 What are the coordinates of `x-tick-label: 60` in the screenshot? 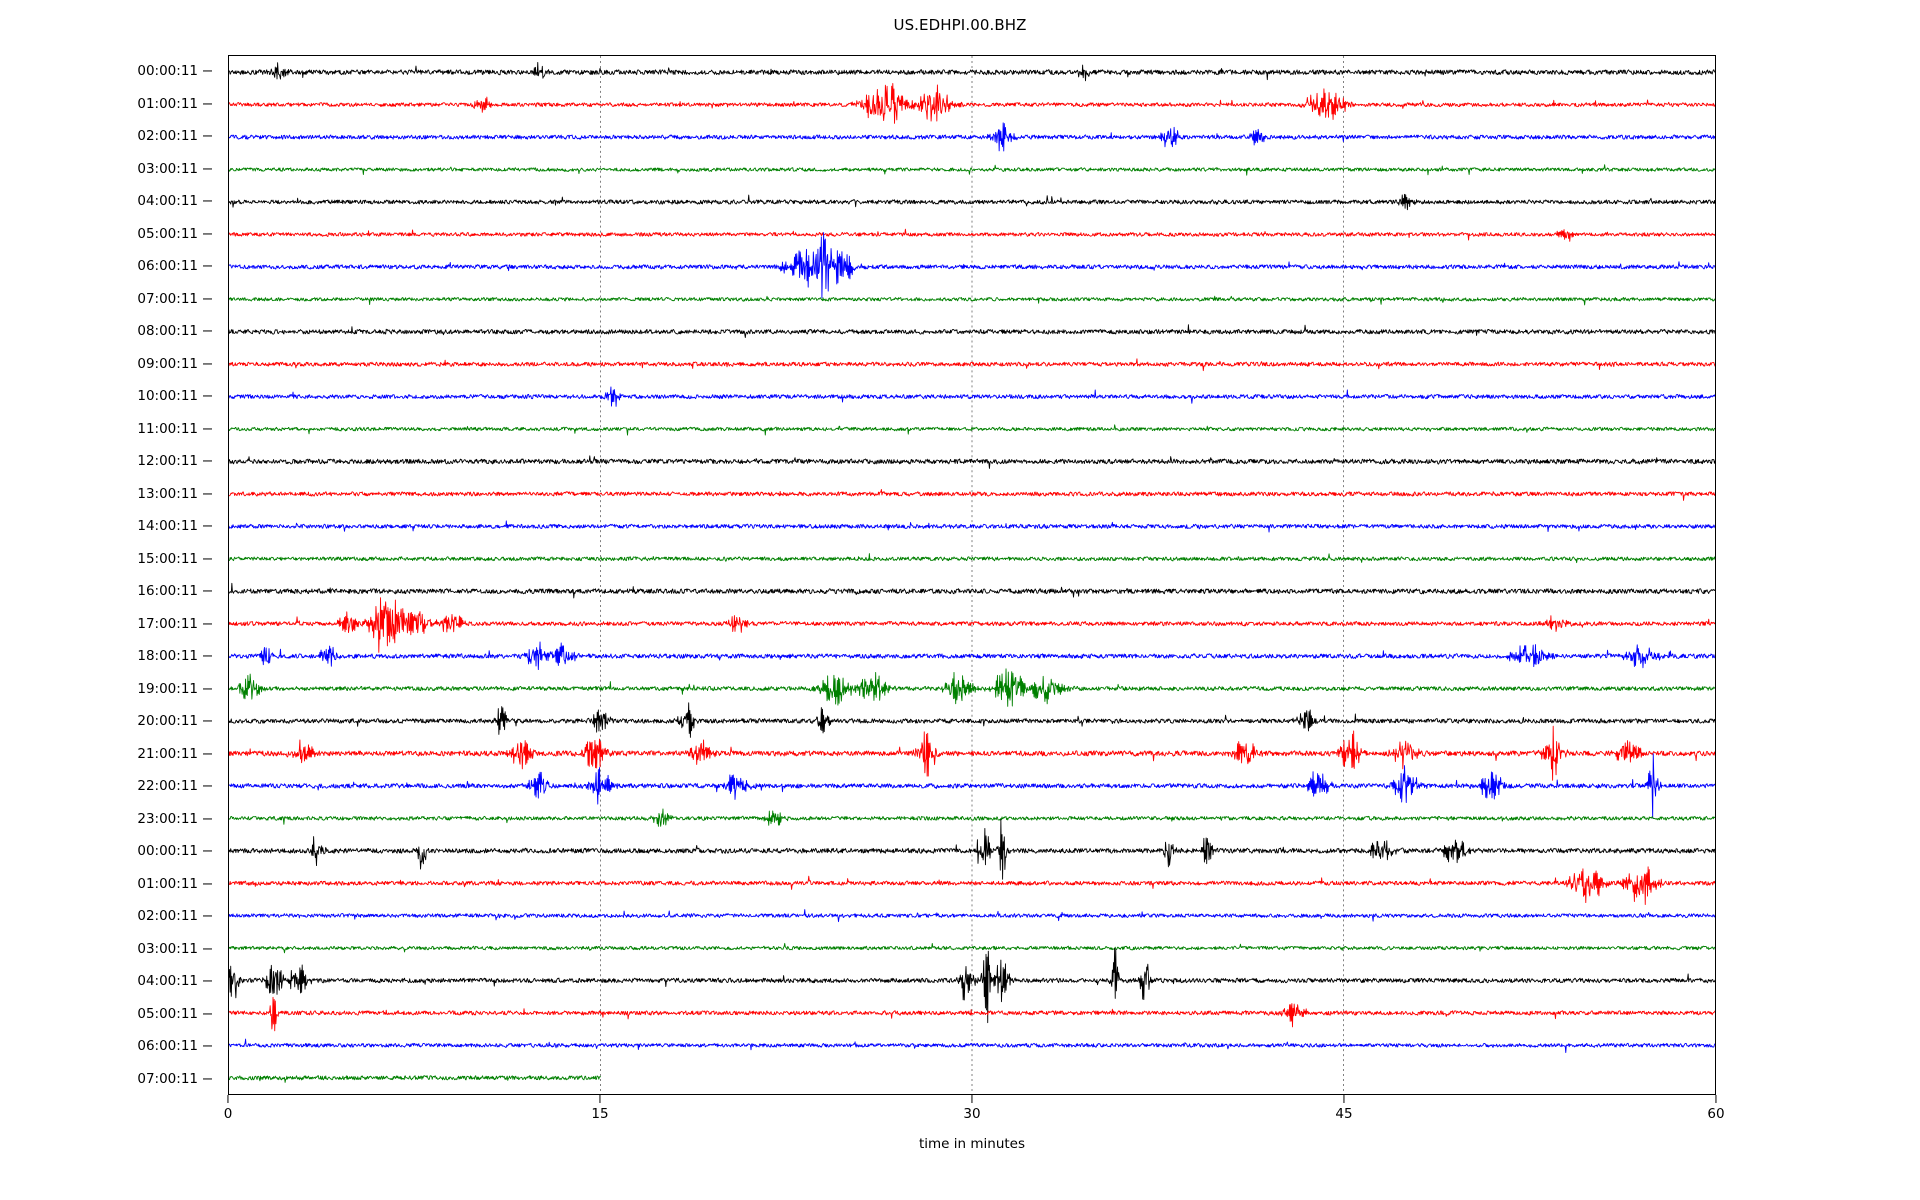 It's located at (1716, 1114).